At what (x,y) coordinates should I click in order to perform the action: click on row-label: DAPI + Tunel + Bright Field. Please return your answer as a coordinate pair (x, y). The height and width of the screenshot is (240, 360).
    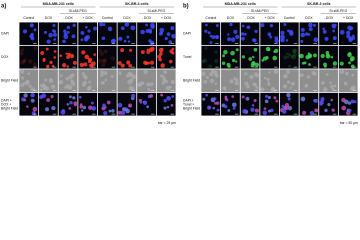
    Looking at the image, I should click on (191, 104).